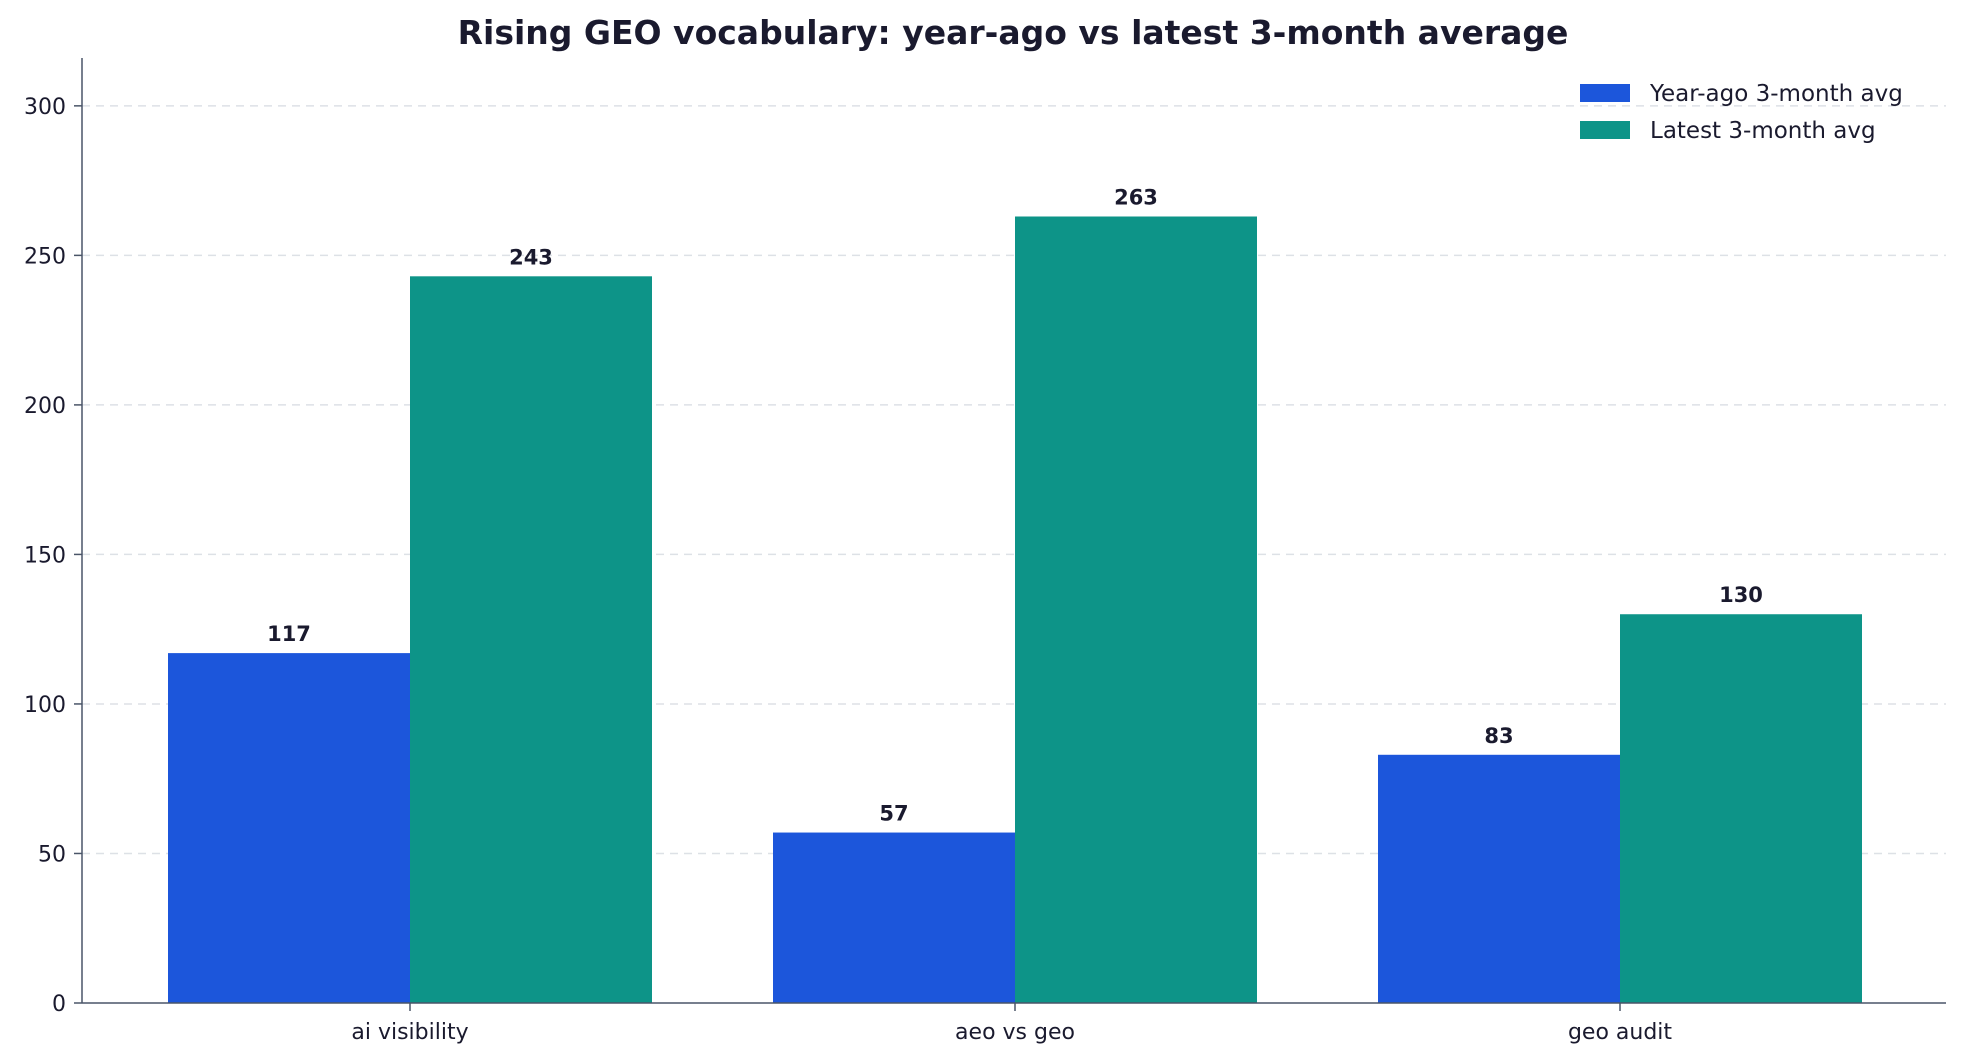 The width and height of the screenshot is (1961, 1062). Describe the element at coordinates (52, 854) in the screenshot. I see `y-tick-label: 50` at that location.